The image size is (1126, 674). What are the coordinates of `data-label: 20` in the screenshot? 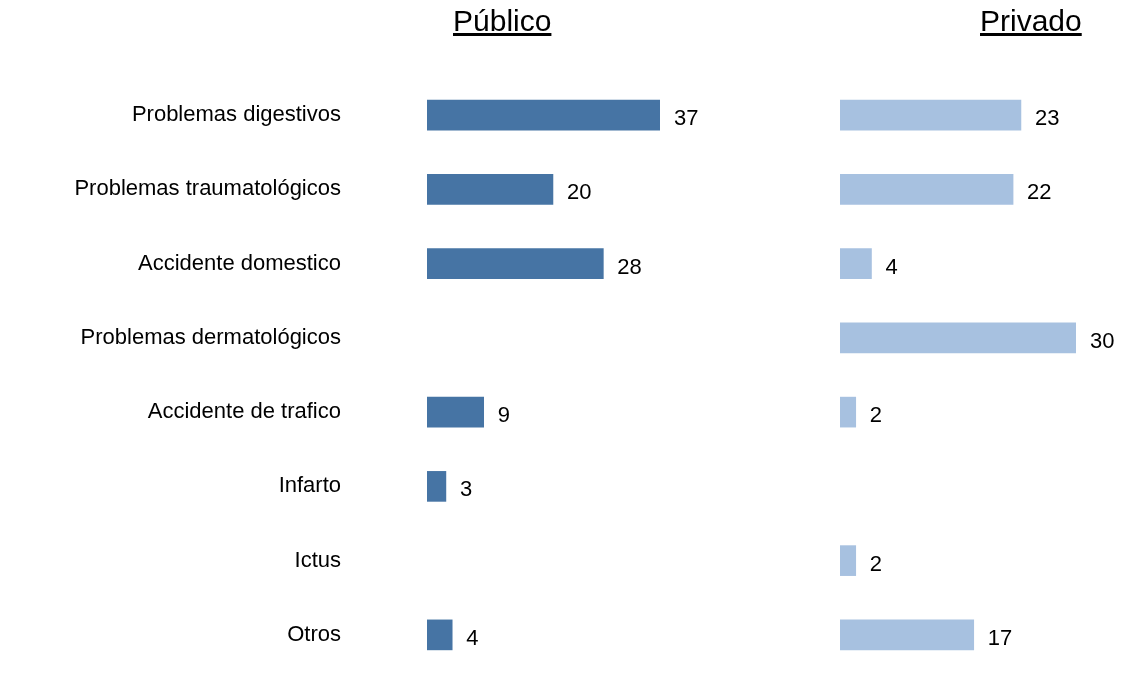 It's located at (579, 192).